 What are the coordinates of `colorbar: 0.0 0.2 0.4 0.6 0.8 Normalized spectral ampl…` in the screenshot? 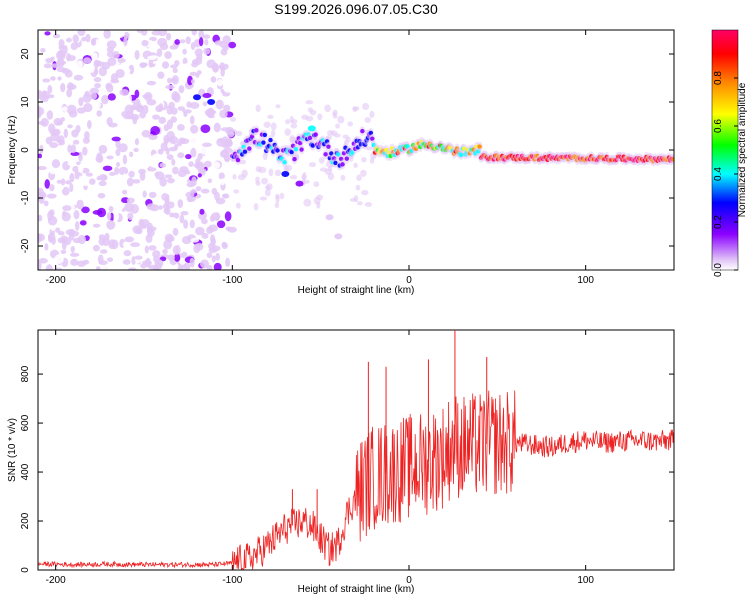 It's located at (729, 153).